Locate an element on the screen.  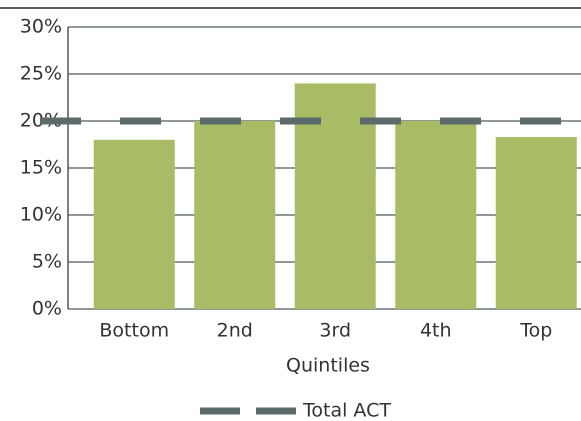
x-tick-label: Bottom is located at coordinates (134, 331).